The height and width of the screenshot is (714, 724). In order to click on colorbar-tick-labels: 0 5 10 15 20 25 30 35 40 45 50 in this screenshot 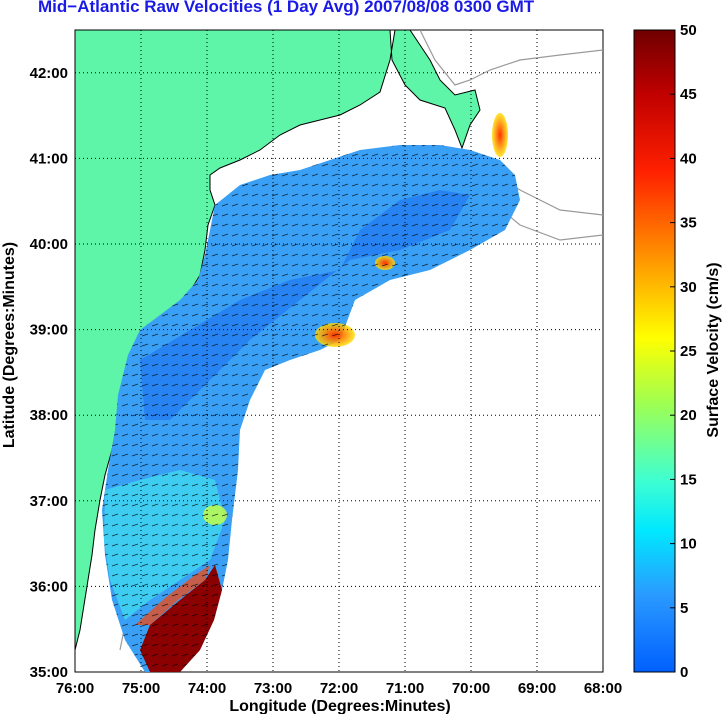, I will do `click(683, 351)`.